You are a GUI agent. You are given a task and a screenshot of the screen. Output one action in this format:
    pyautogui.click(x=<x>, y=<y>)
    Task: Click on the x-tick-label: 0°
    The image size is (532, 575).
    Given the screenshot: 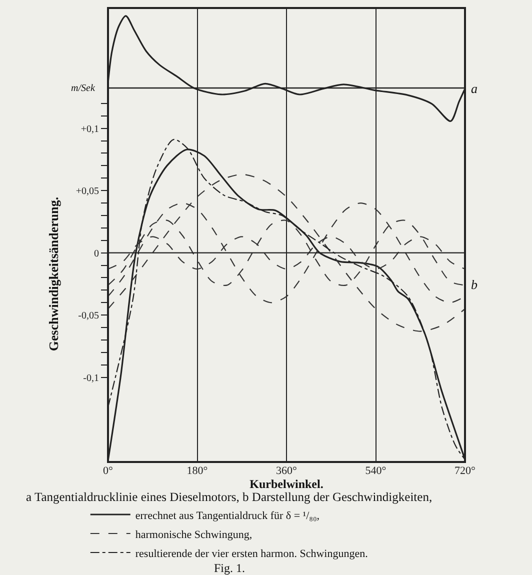 What is the action you would take?
    pyautogui.click(x=108, y=471)
    